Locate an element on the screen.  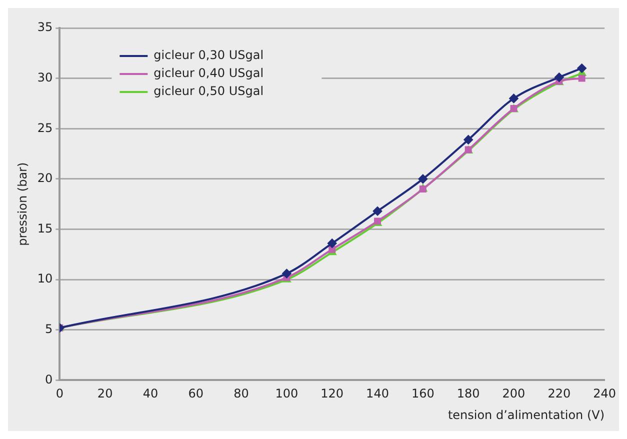
legend-label: gicleur 0,50 USgal is located at coordinates (209, 91).